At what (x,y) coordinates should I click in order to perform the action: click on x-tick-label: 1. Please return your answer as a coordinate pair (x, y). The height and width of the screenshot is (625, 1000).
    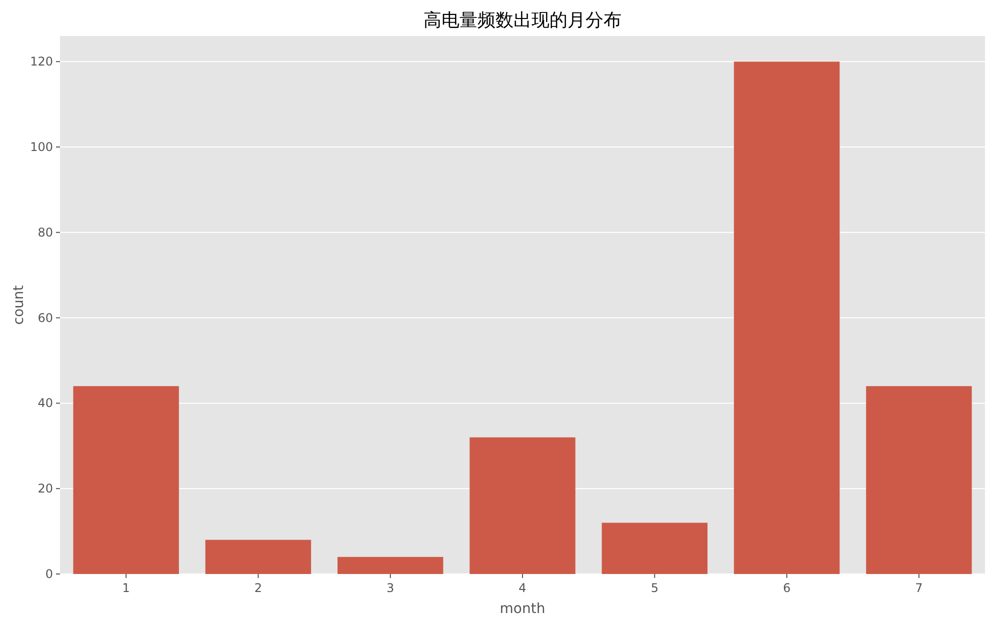
    Looking at the image, I should click on (126, 588).